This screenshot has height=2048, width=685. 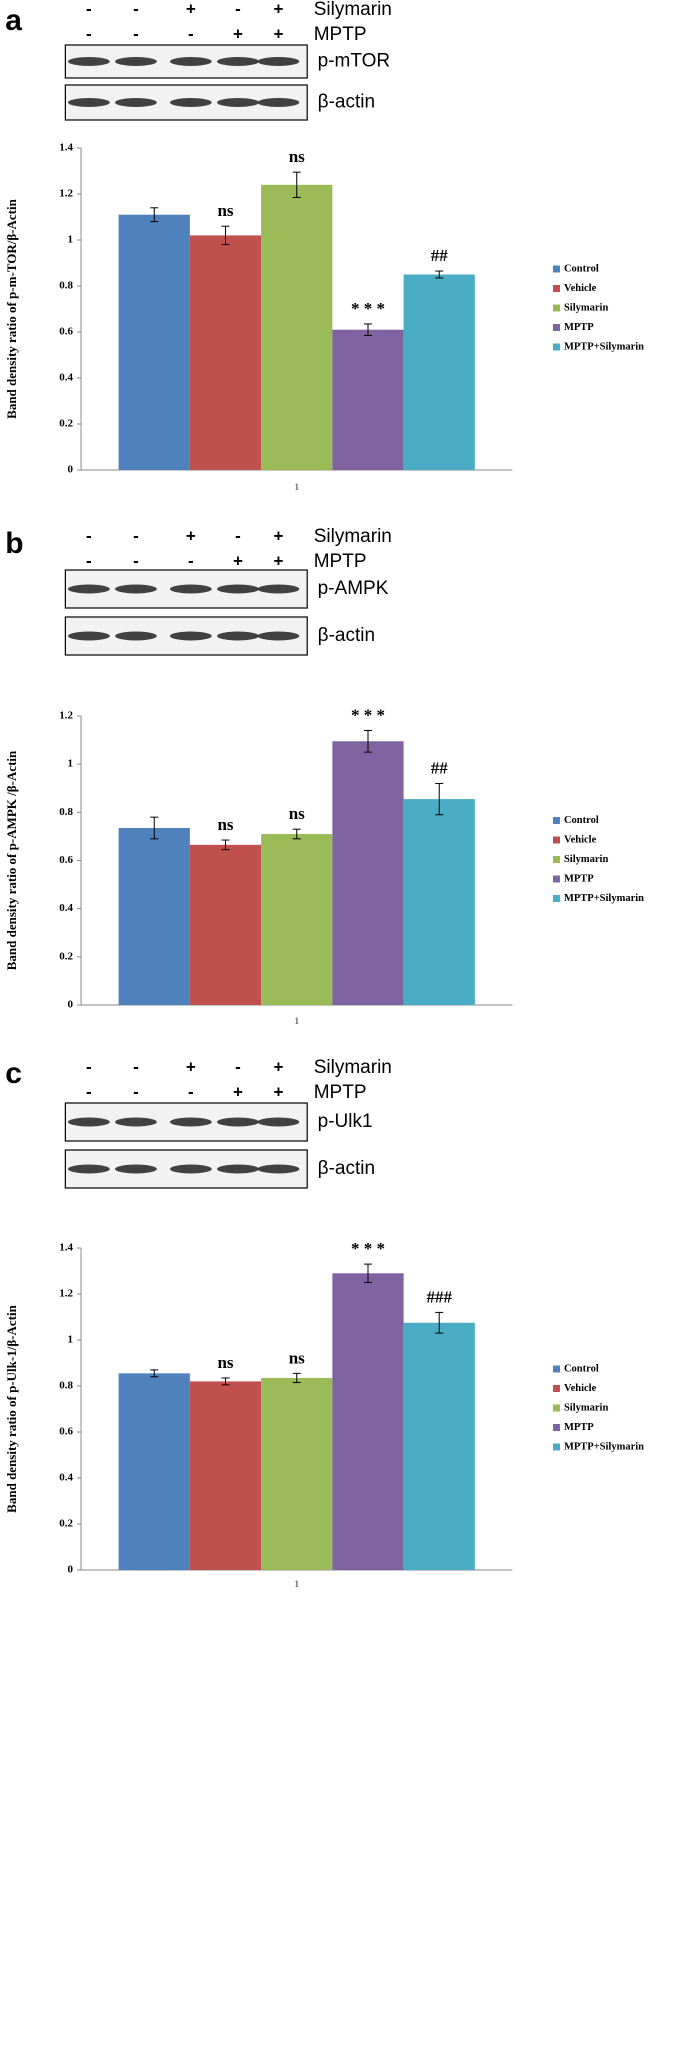 I want to click on treatment-name: Silymarin, so click(x=353, y=10).